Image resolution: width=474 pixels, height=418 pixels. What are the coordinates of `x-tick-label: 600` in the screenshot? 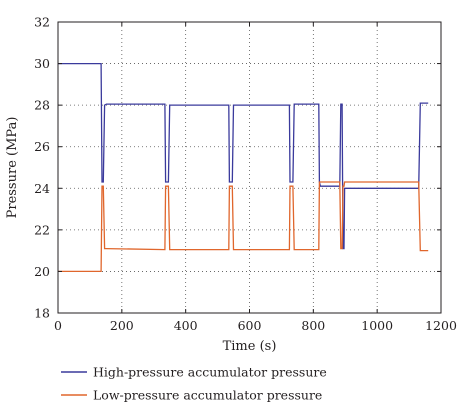 It's located at (250, 325).